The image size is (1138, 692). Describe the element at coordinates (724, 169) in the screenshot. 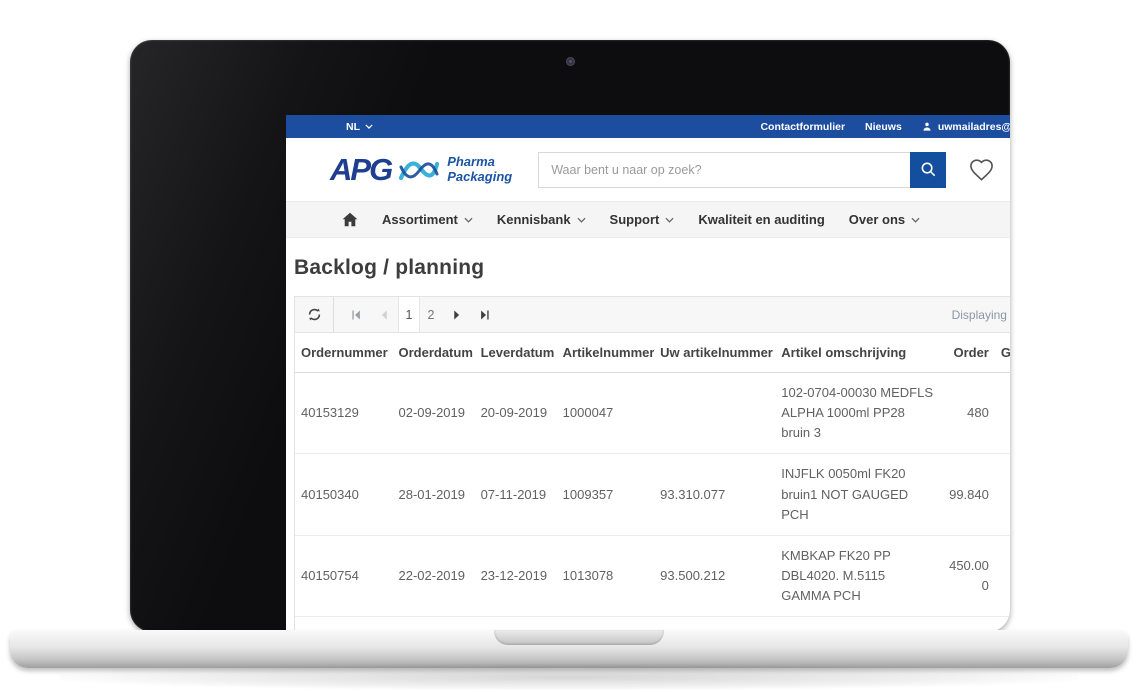

I see `search-input` at that location.